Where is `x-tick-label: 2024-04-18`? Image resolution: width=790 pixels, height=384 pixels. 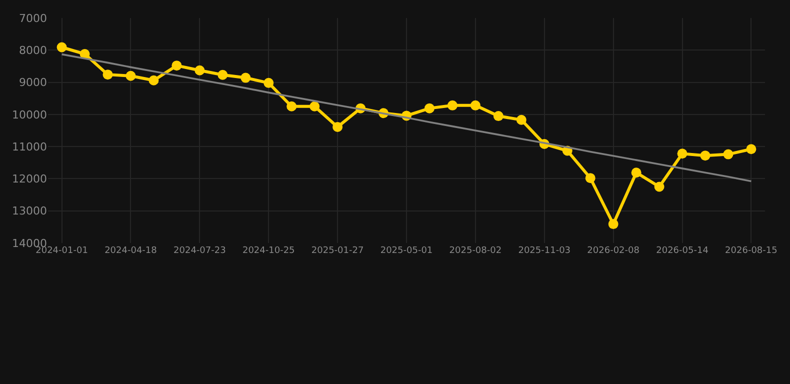 x-tick-label: 2024-04-18 is located at coordinates (131, 251).